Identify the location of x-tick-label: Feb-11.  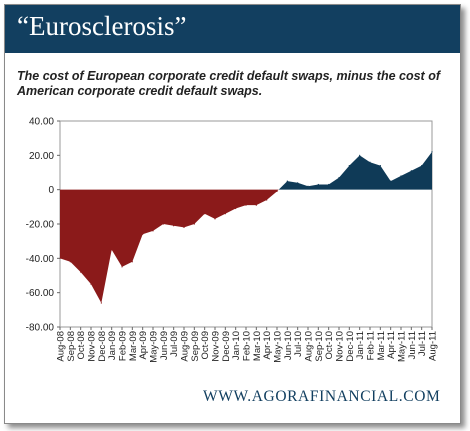
(371, 345).